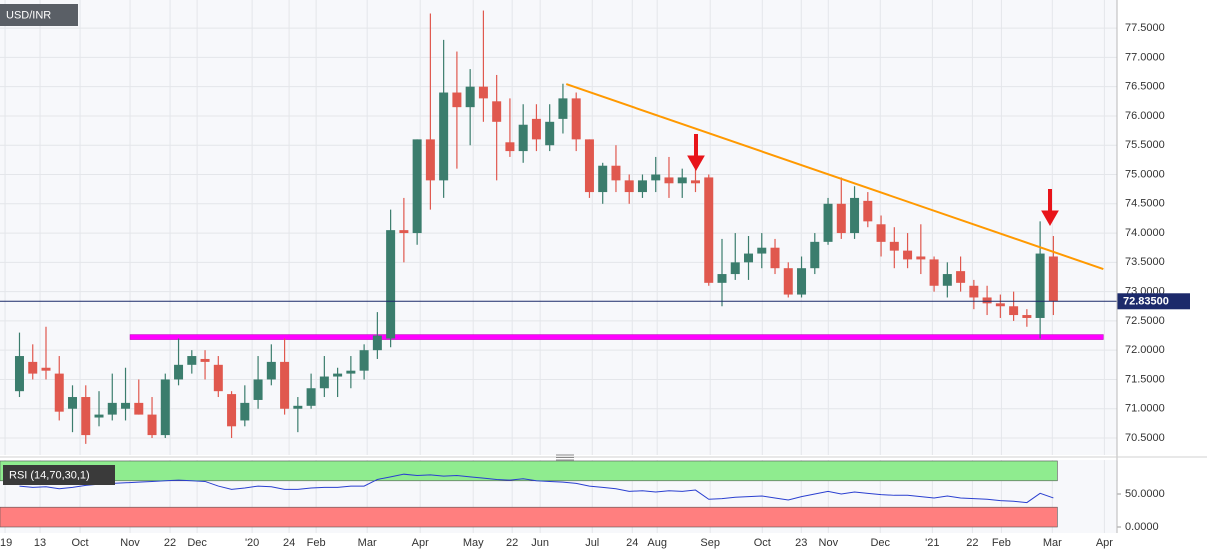 This screenshot has width=1207, height=555. I want to click on x-tick-label: 23, so click(801, 543).